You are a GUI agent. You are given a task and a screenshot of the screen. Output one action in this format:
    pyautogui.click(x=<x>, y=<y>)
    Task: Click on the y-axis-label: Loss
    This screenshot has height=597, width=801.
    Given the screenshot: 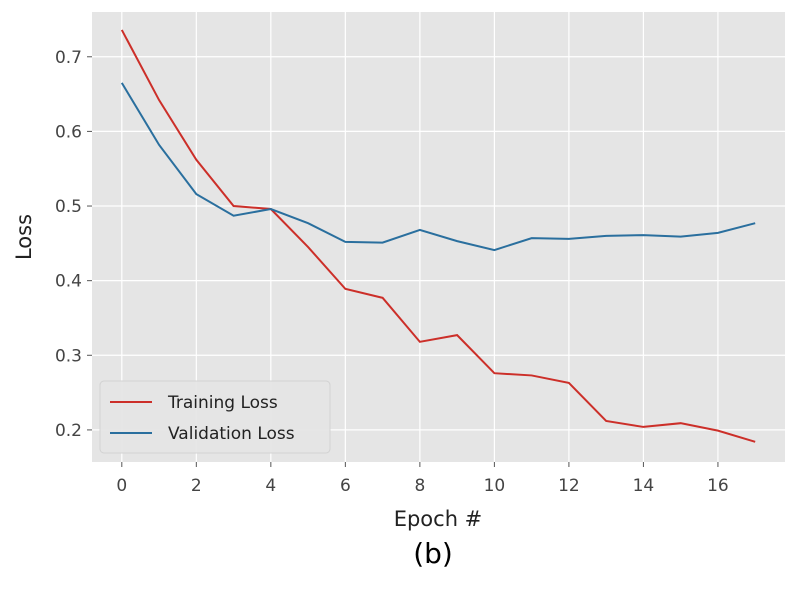 What is the action you would take?
    pyautogui.click(x=24, y=237)
    